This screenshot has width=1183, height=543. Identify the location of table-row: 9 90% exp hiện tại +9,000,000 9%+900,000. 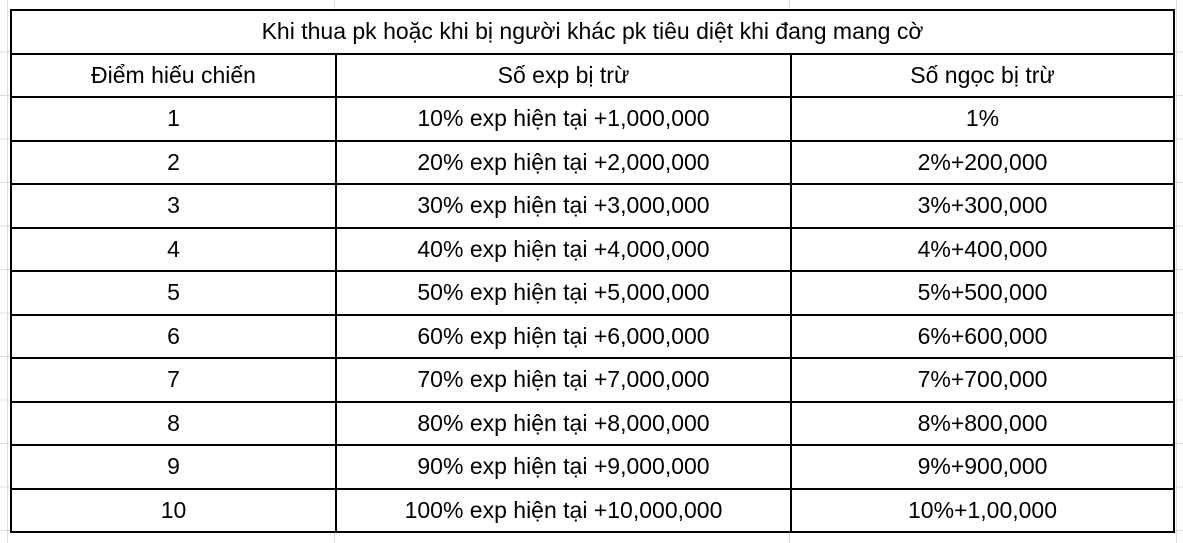
(593, 467).